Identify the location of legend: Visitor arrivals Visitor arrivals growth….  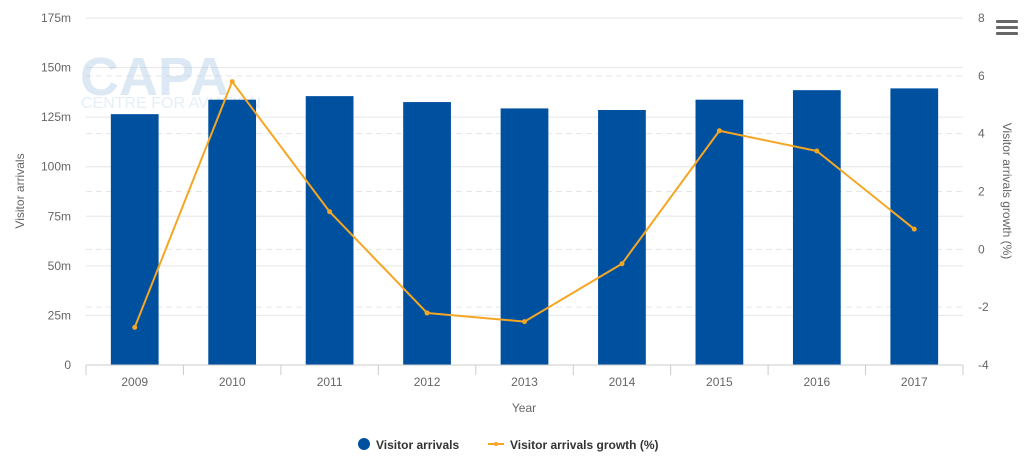
(508, 445).